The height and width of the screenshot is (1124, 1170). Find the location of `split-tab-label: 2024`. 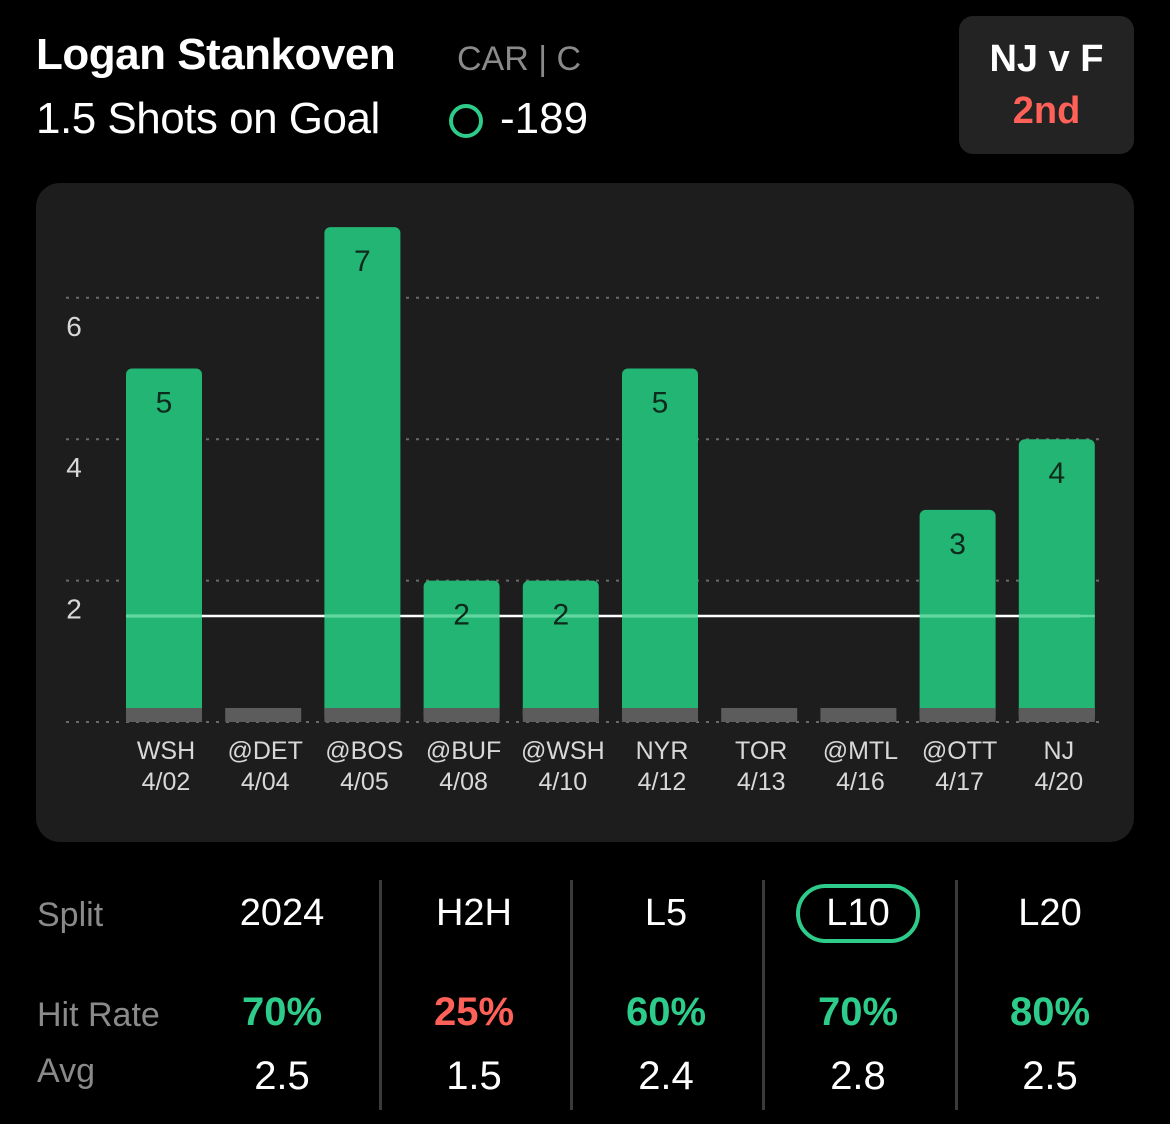

split-tab-label: 2024 is located at coordinates (282, 913).